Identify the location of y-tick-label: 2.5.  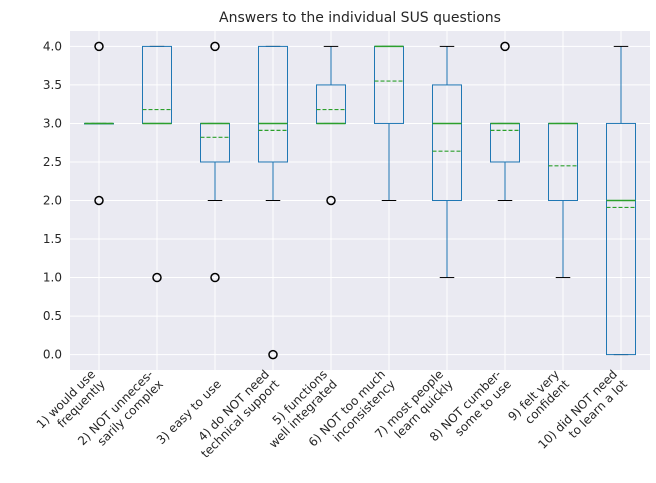
(52, 162).